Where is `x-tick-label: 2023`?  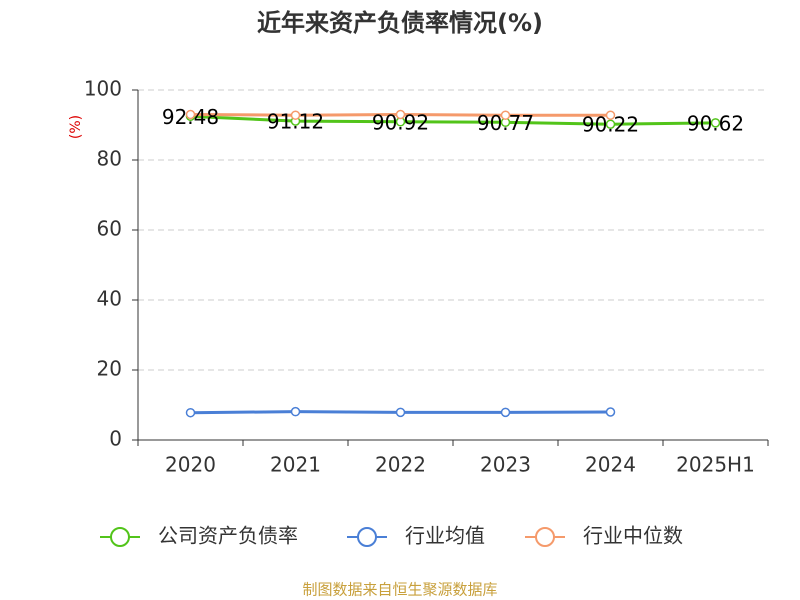 x-tick-label: 2023 is located at coordinates (505, 465).